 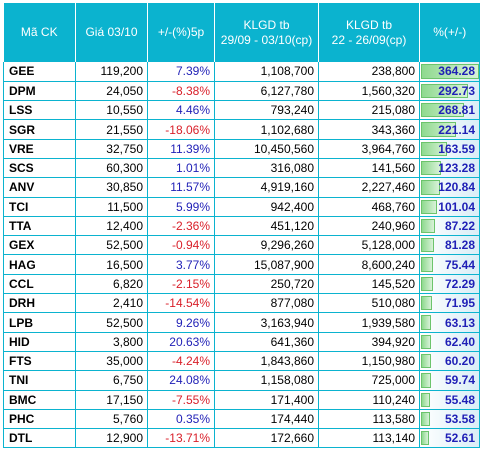 I want to click on price-cell: 16,500, so click(x=111, y=264).